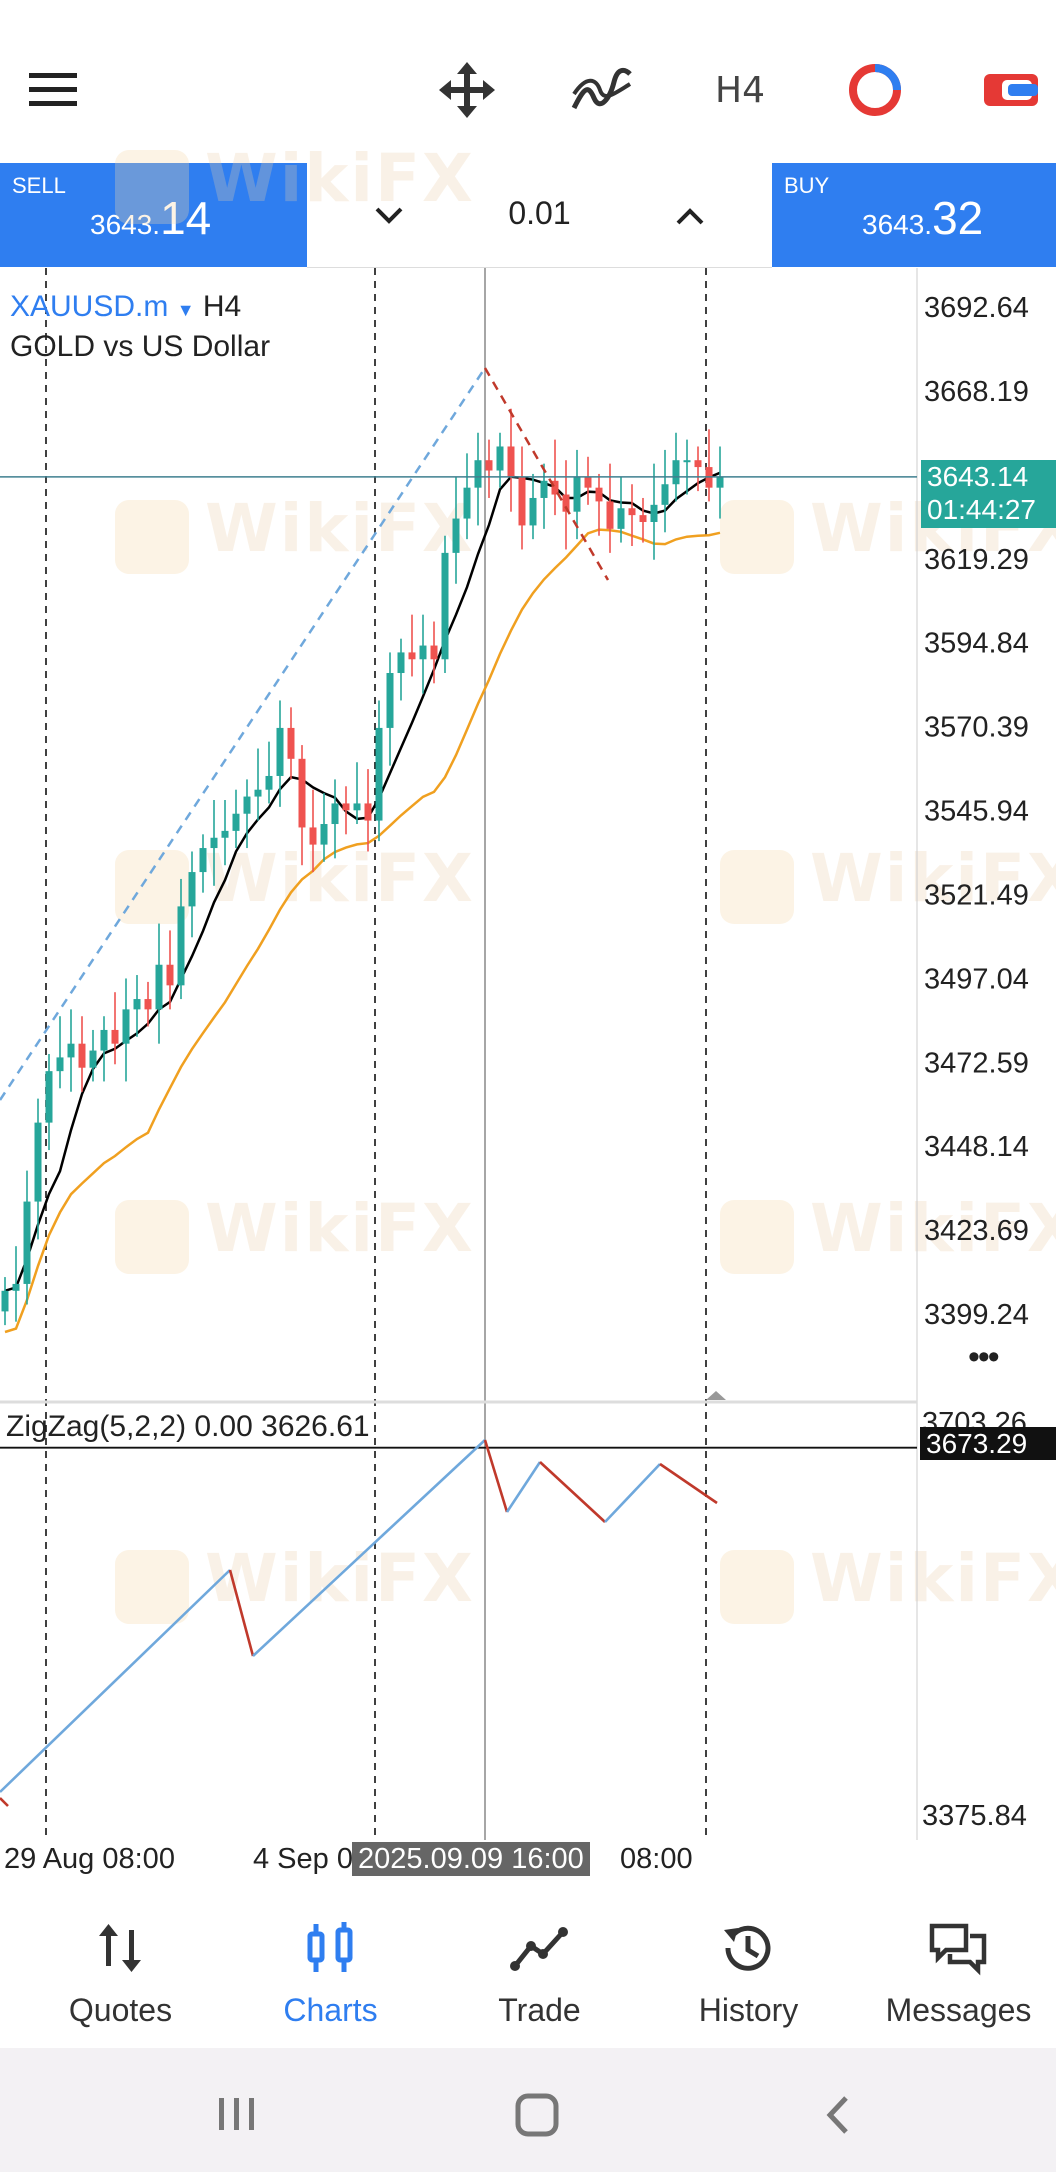 The height and width of the screenshot is (2172, 1056). What do you see at coordinates (602, 90) in the screenshot?
I see `indicators-icon` at bounding box center [602, 90].